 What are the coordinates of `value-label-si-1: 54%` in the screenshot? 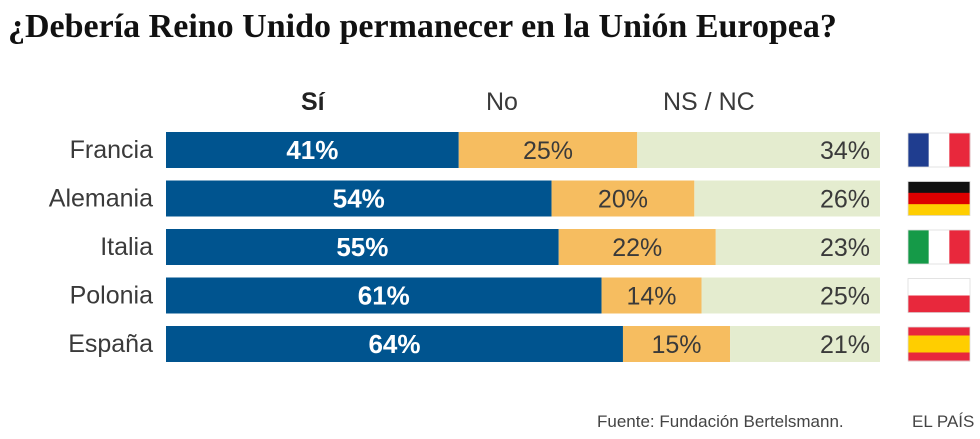 It's located at (359, 199).